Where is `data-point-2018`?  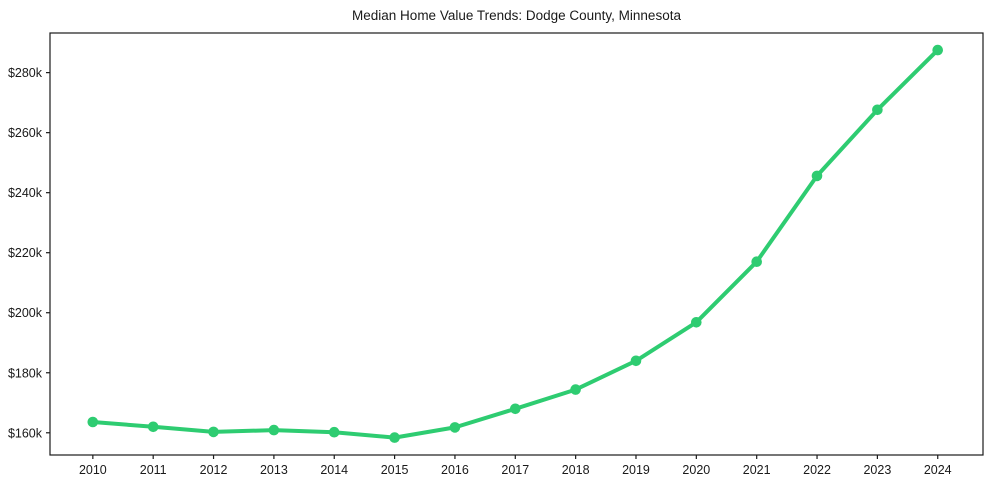 data-point-2018 is located at coordinates (575, 389).